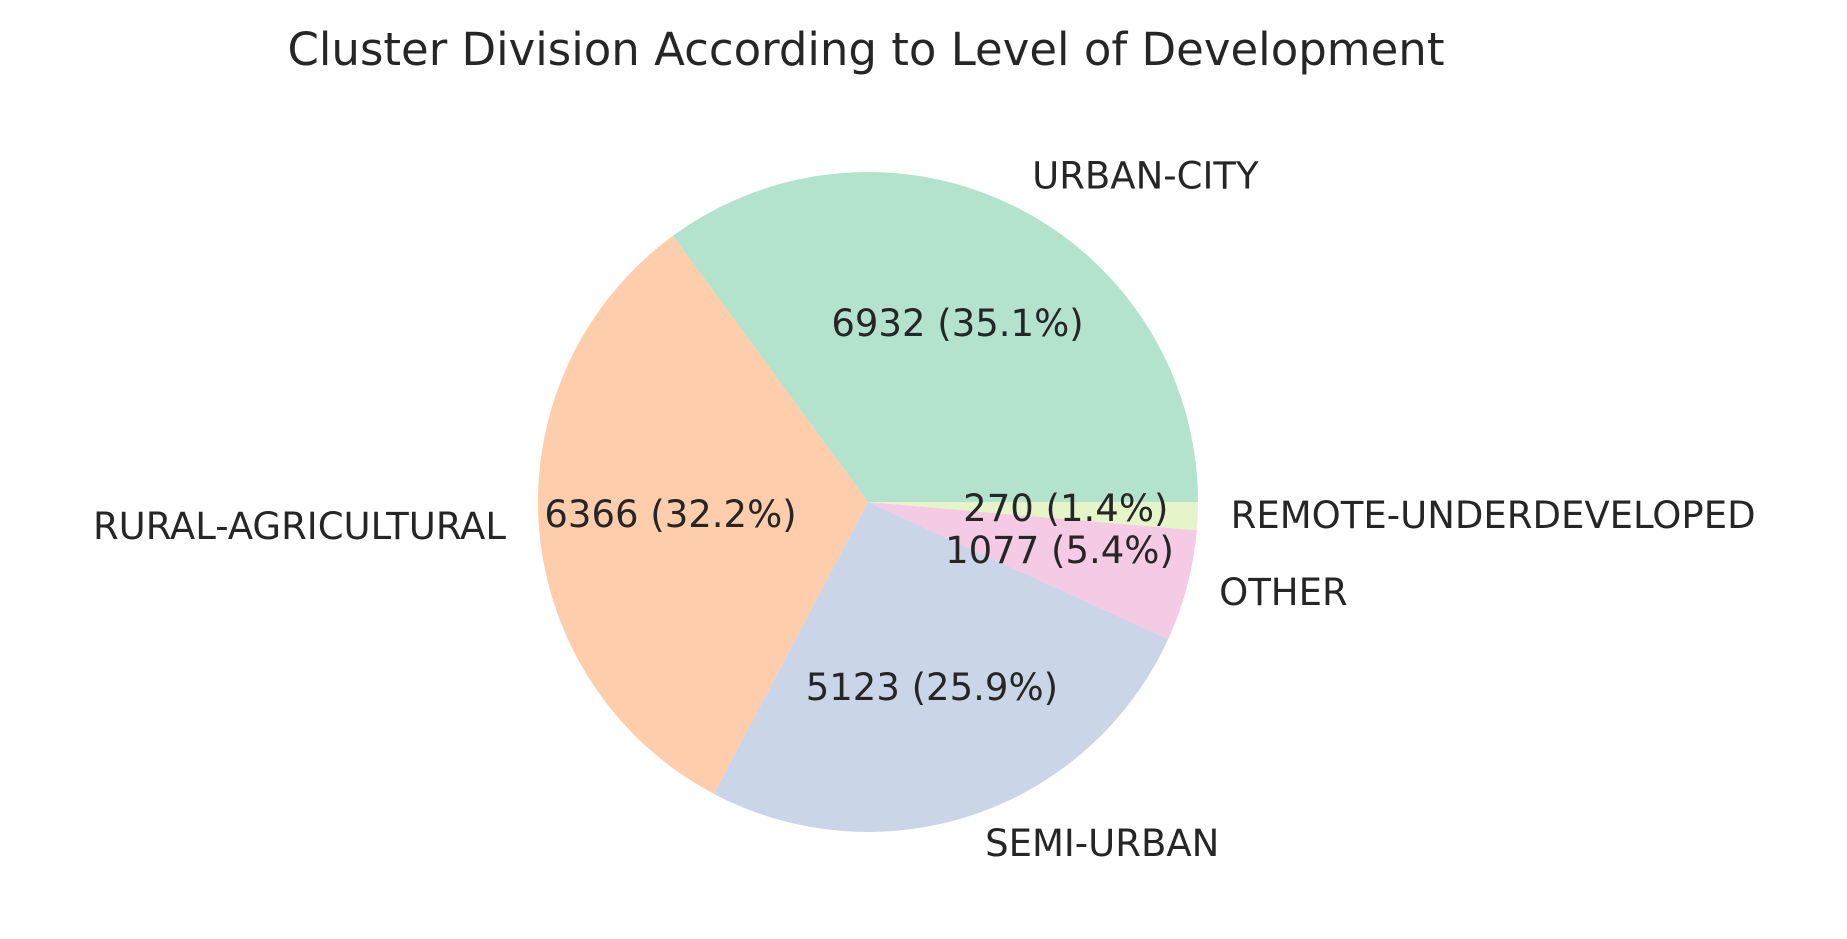 Image resolution: width=1847 pixels, height=939 pixels. What do you see at coordinates (1059, 550) in the screenshot?
I see `slice-value-label-other: 1077 (5.4%)` at bounding box center [1059, 550].